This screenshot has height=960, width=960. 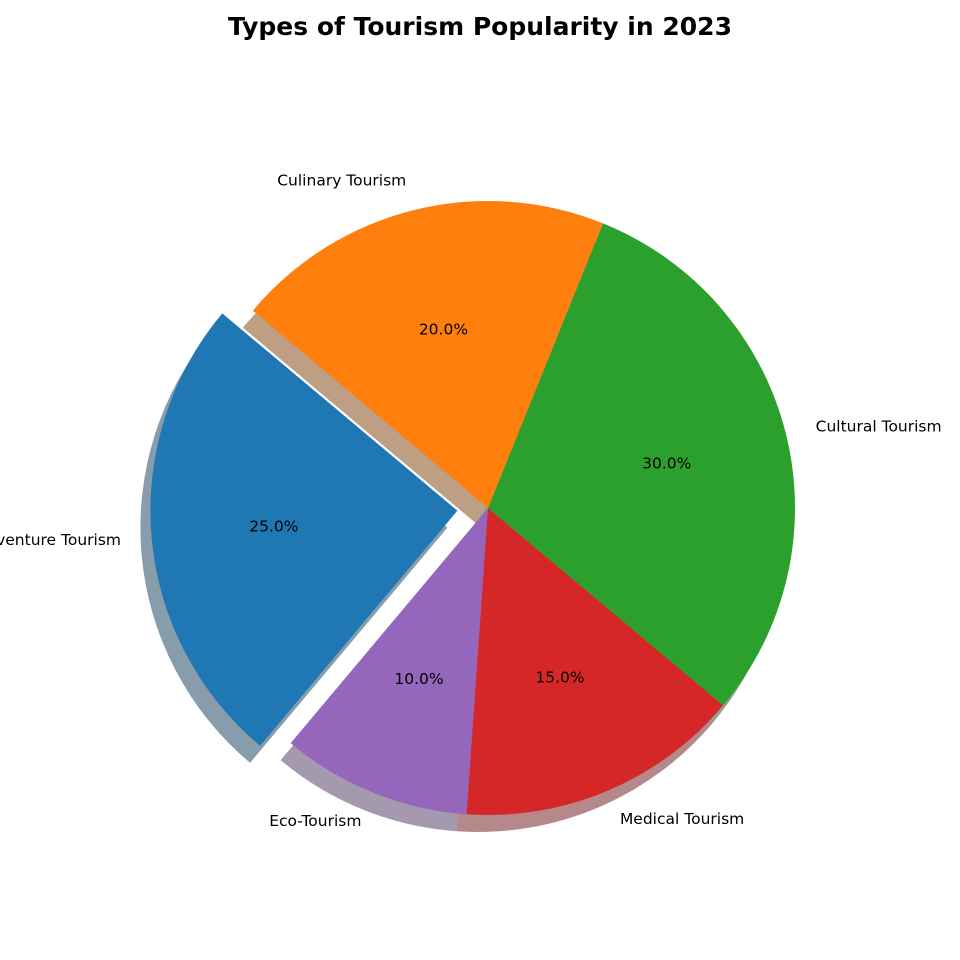 What do you see at coordinates (879, 426) in the screenshot?
I see `slice-label-cultural-tourism: Cultural Tourism` at bounding box center [879, 426].